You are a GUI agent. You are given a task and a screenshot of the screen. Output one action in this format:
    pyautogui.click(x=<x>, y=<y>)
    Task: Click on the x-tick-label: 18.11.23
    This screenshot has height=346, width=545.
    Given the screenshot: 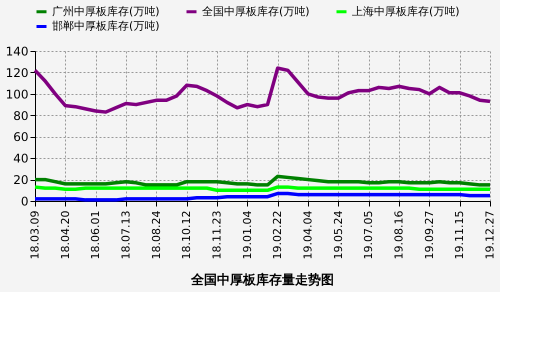 What is the action you would take?
    pyautogui.click(x=217, y=235)
    